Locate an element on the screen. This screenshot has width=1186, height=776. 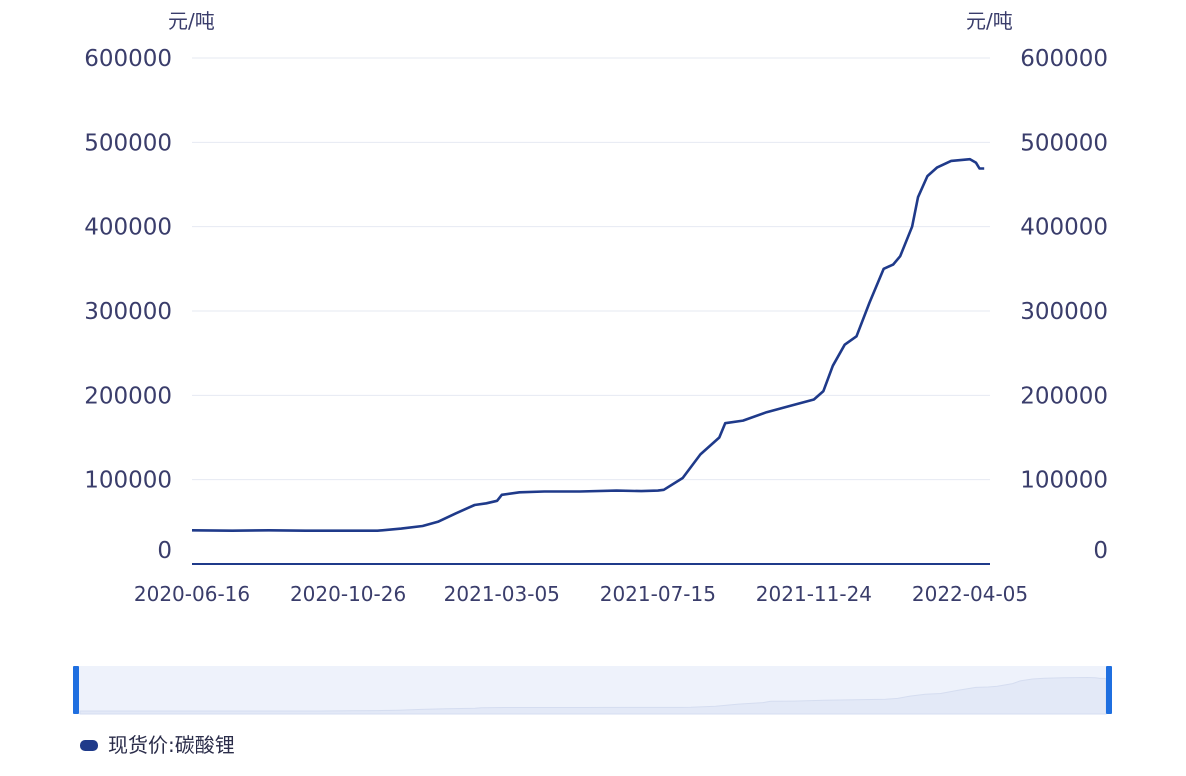
y-tick-label-left: 0 is located at coordinates (164, 551).